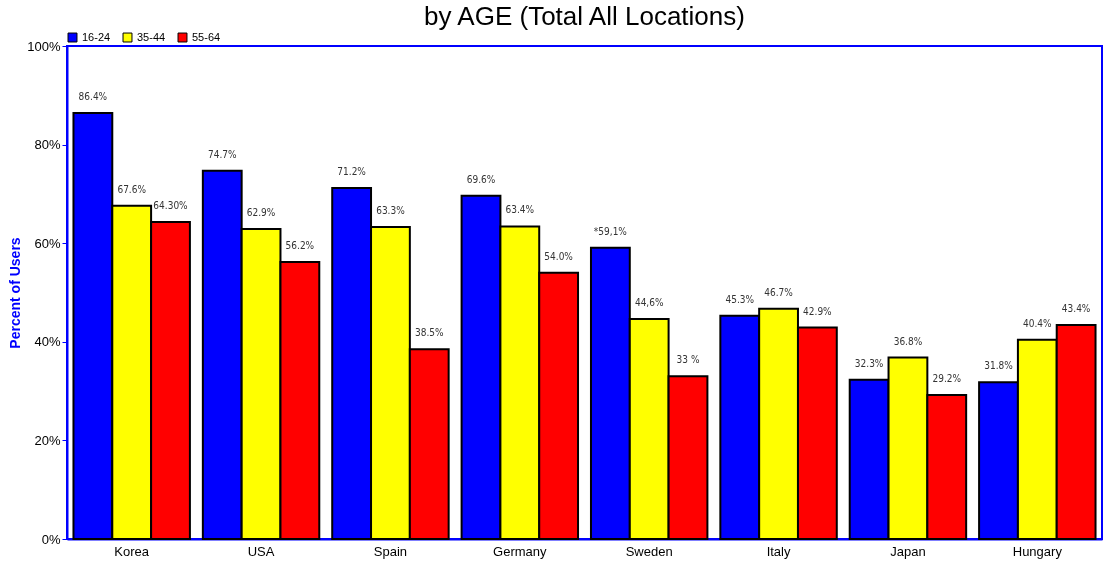 This screenshot has width=1104, height=564. I want to click on data-label: 54.0%, so click(559, 256).